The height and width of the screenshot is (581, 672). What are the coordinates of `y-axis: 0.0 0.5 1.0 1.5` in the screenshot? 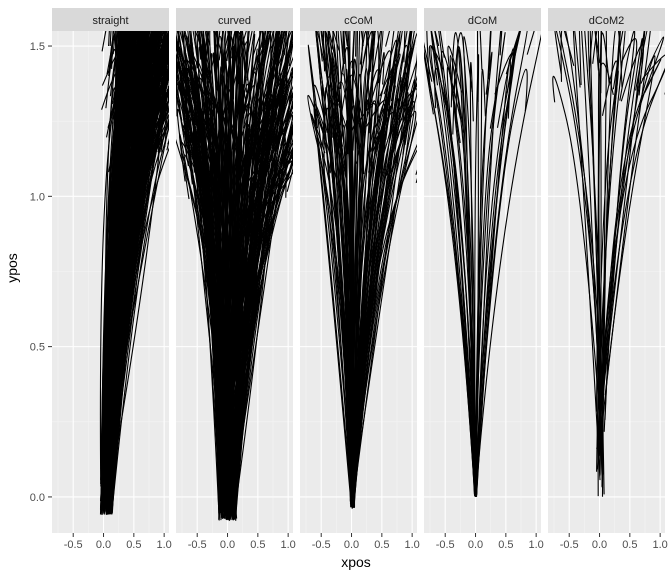 It's located at (41, 272).